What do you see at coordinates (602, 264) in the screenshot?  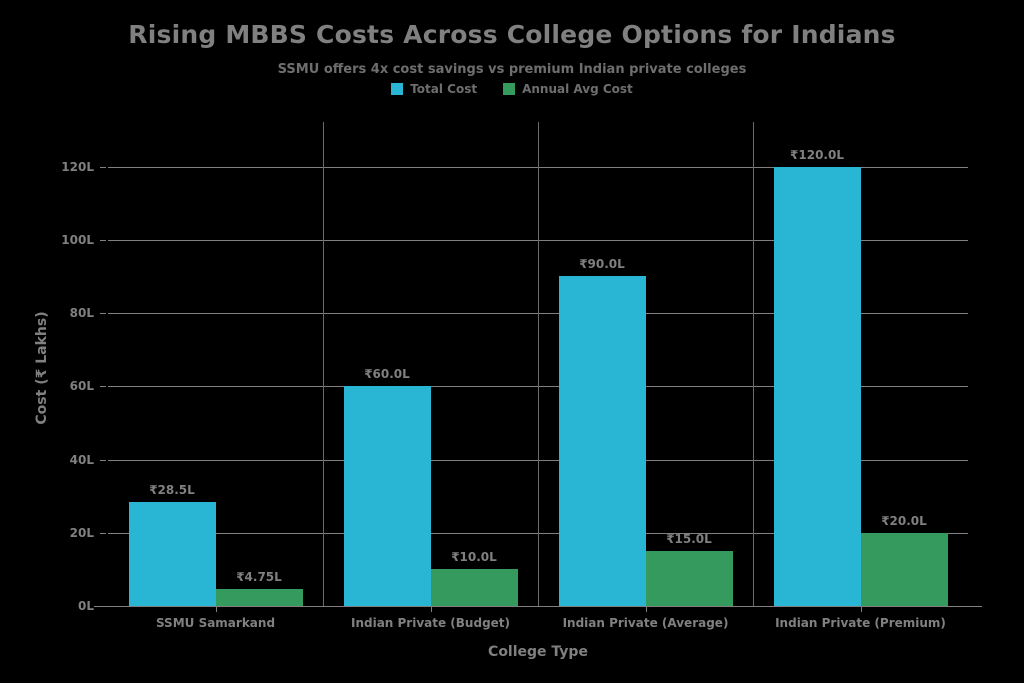 I see `bar-value-label: ₹90.0L` at bounding box center [602, 264].